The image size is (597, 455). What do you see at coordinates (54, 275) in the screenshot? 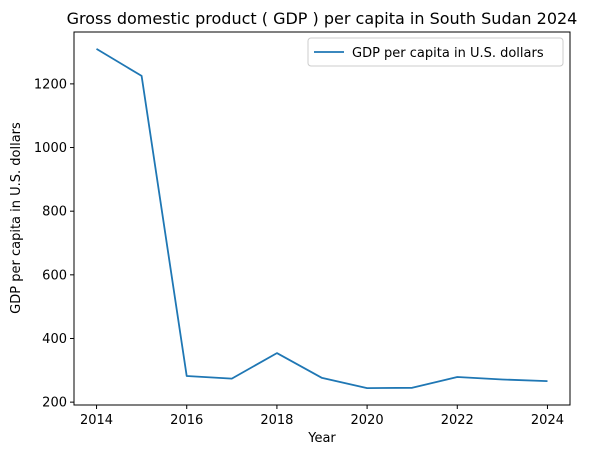
I see `y-tick-label: 600` at bounding box center [54, 275].